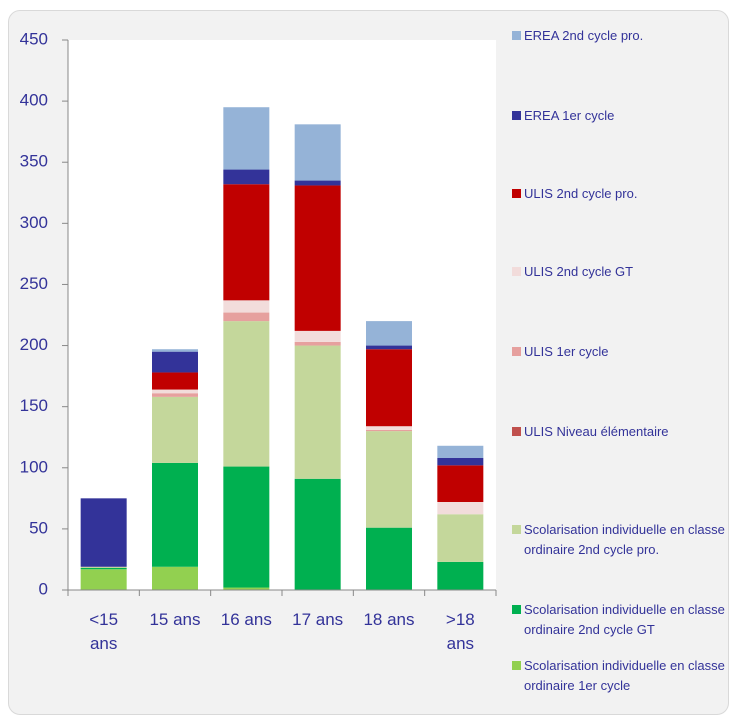 The image size is (731, 717). I want to click on y-tick-label: 50, so click(38, 527).